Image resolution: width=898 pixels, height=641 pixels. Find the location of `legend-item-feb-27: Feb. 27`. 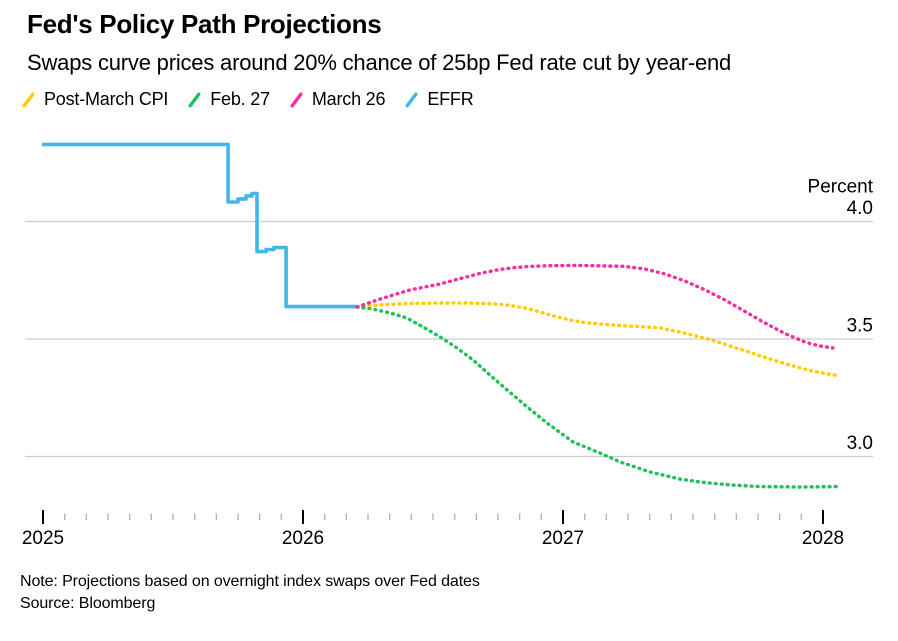

legend-item-feb-27: Feb. 27 is located at coordinates (228, 99).